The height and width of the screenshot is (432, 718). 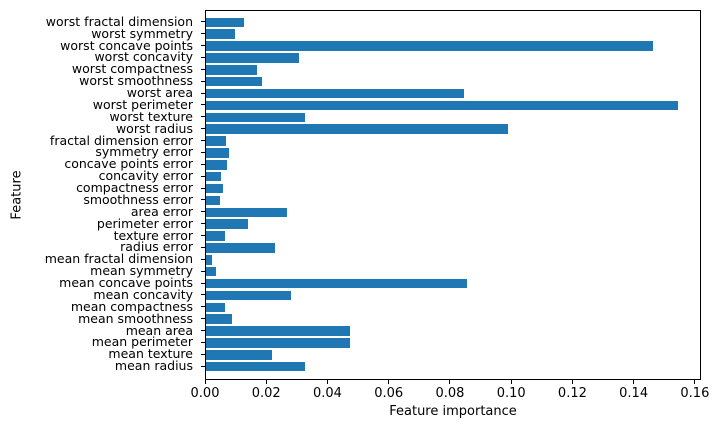 What do you see at coordinates (450, 393) in the screenshot?
I see `x-tick-label: 0.08` at bounding box center [450, 393].